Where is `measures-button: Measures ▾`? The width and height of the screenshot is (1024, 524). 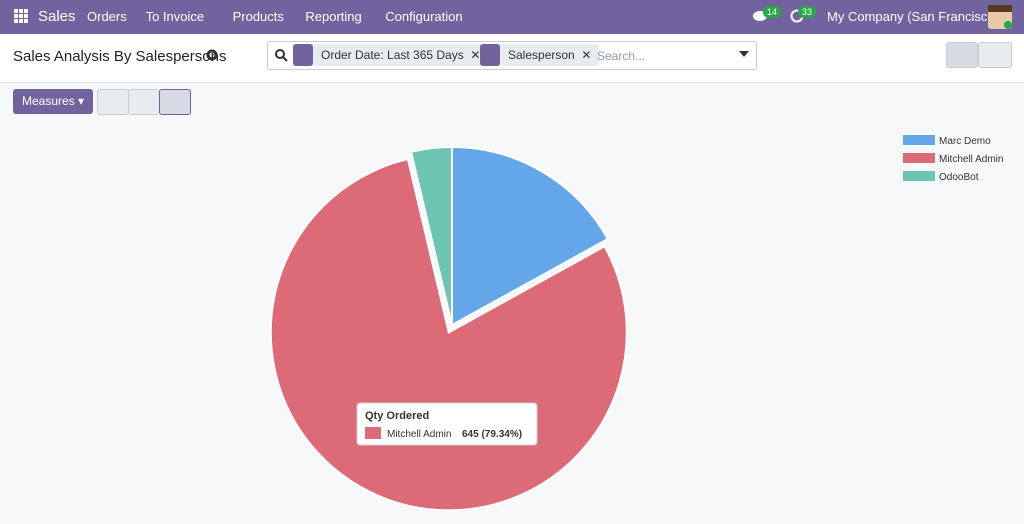
measures-button: Measures ▾ is located at coordinates (53, 101).